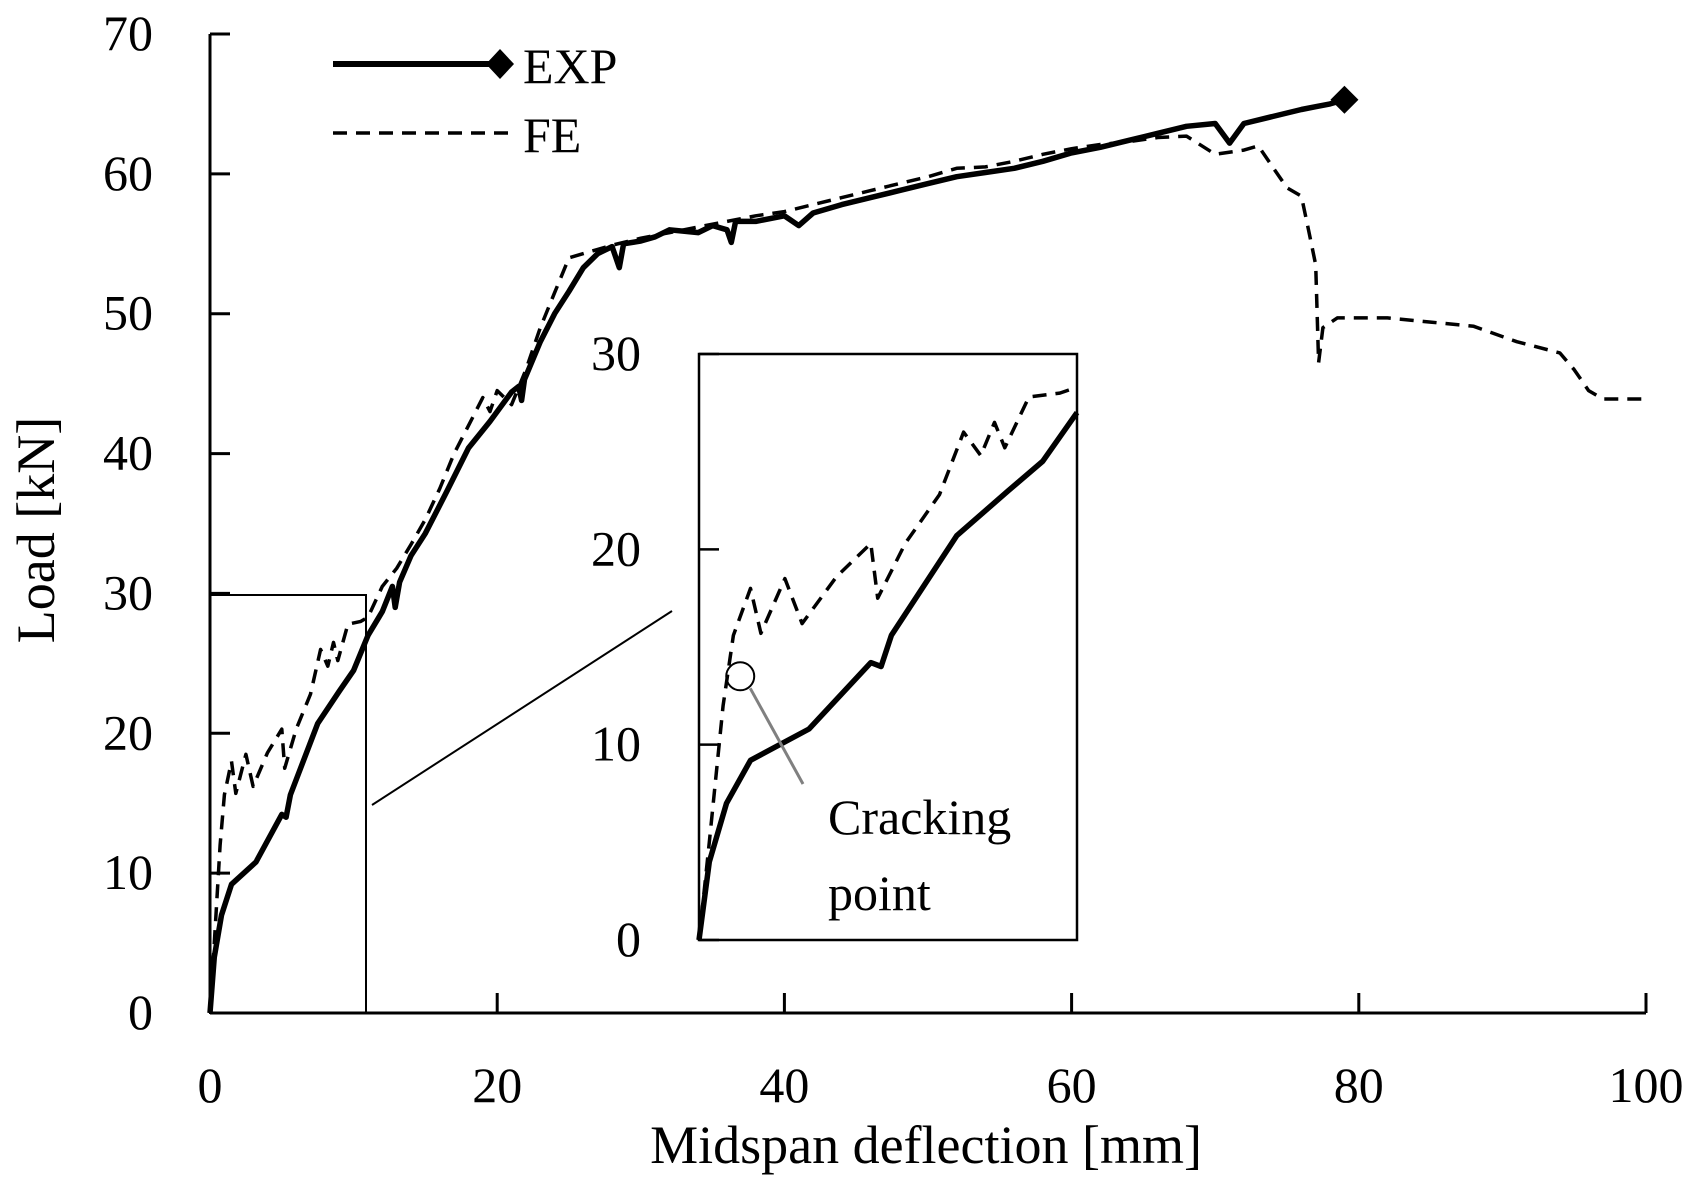 Image resolution: width=1695 pixels, height=1186 pixels. What do you see at coordinates (1646, 1085) in the screenshot?
I see `x-tick-label: 100` at bounding box center [1646, 1085].